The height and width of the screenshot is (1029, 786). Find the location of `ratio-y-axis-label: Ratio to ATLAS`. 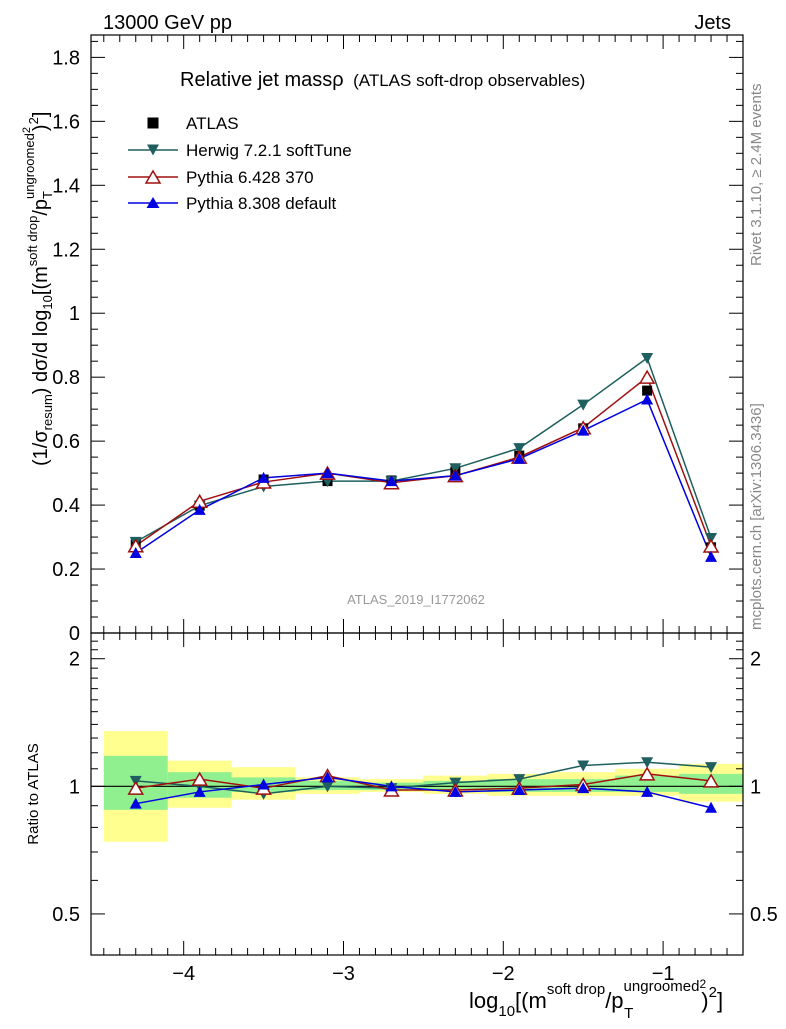

ratio-y-axis-label: Ratio to ATLAS is located at coordinates (33, 793).